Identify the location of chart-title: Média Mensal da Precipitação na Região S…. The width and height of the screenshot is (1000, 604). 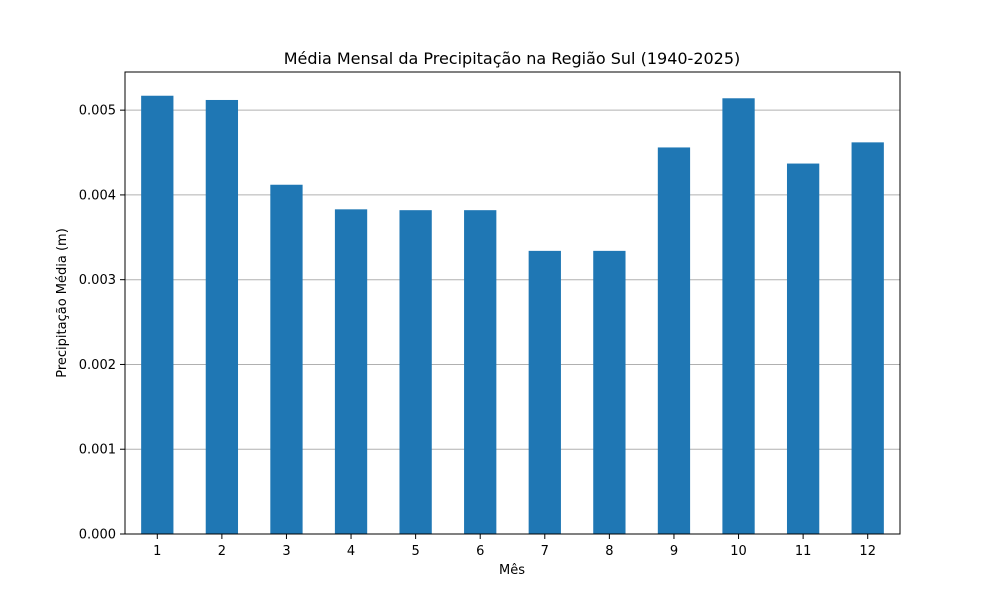
(512, 58).